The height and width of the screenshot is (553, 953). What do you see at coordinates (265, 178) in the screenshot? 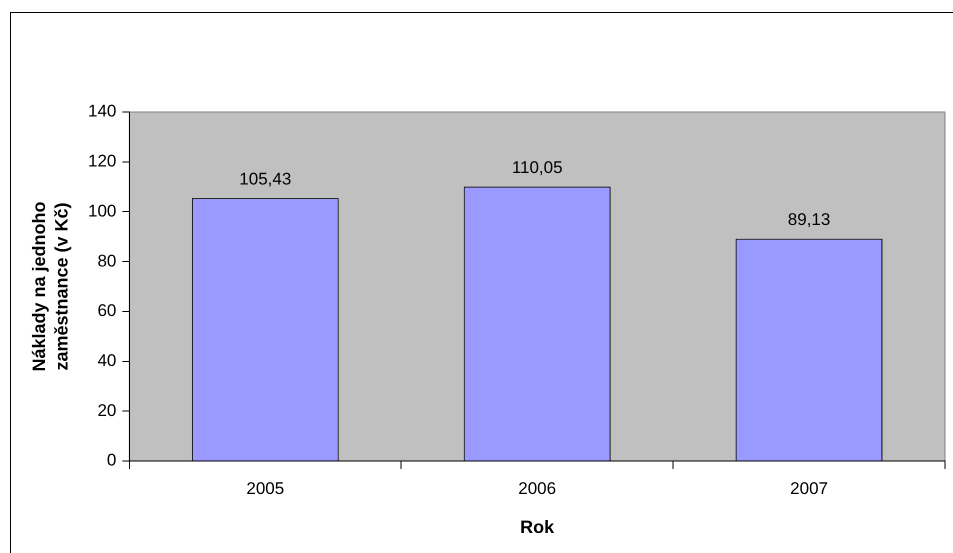
I see `data-label: 105,43` at bounding box center [265, 178].